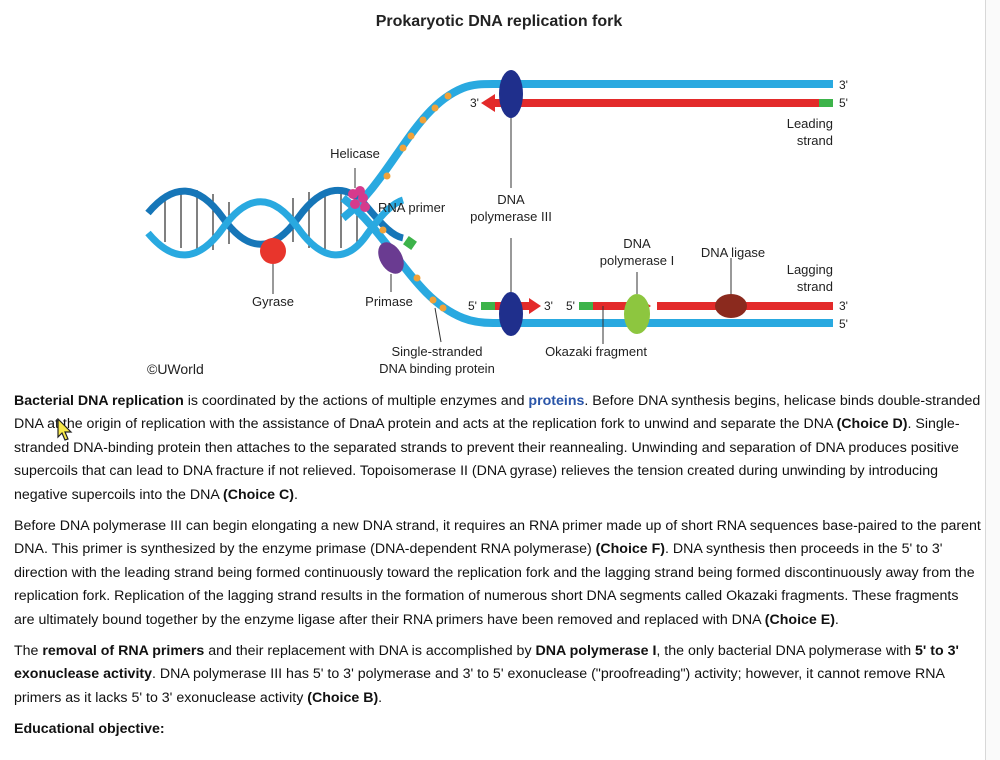 The width and height of the screenshot is (1000, 760). What do you see at coordinates (815, 140) in the screenshot?
I see `label-leading-2: strand` at bounding box center [815, 140].